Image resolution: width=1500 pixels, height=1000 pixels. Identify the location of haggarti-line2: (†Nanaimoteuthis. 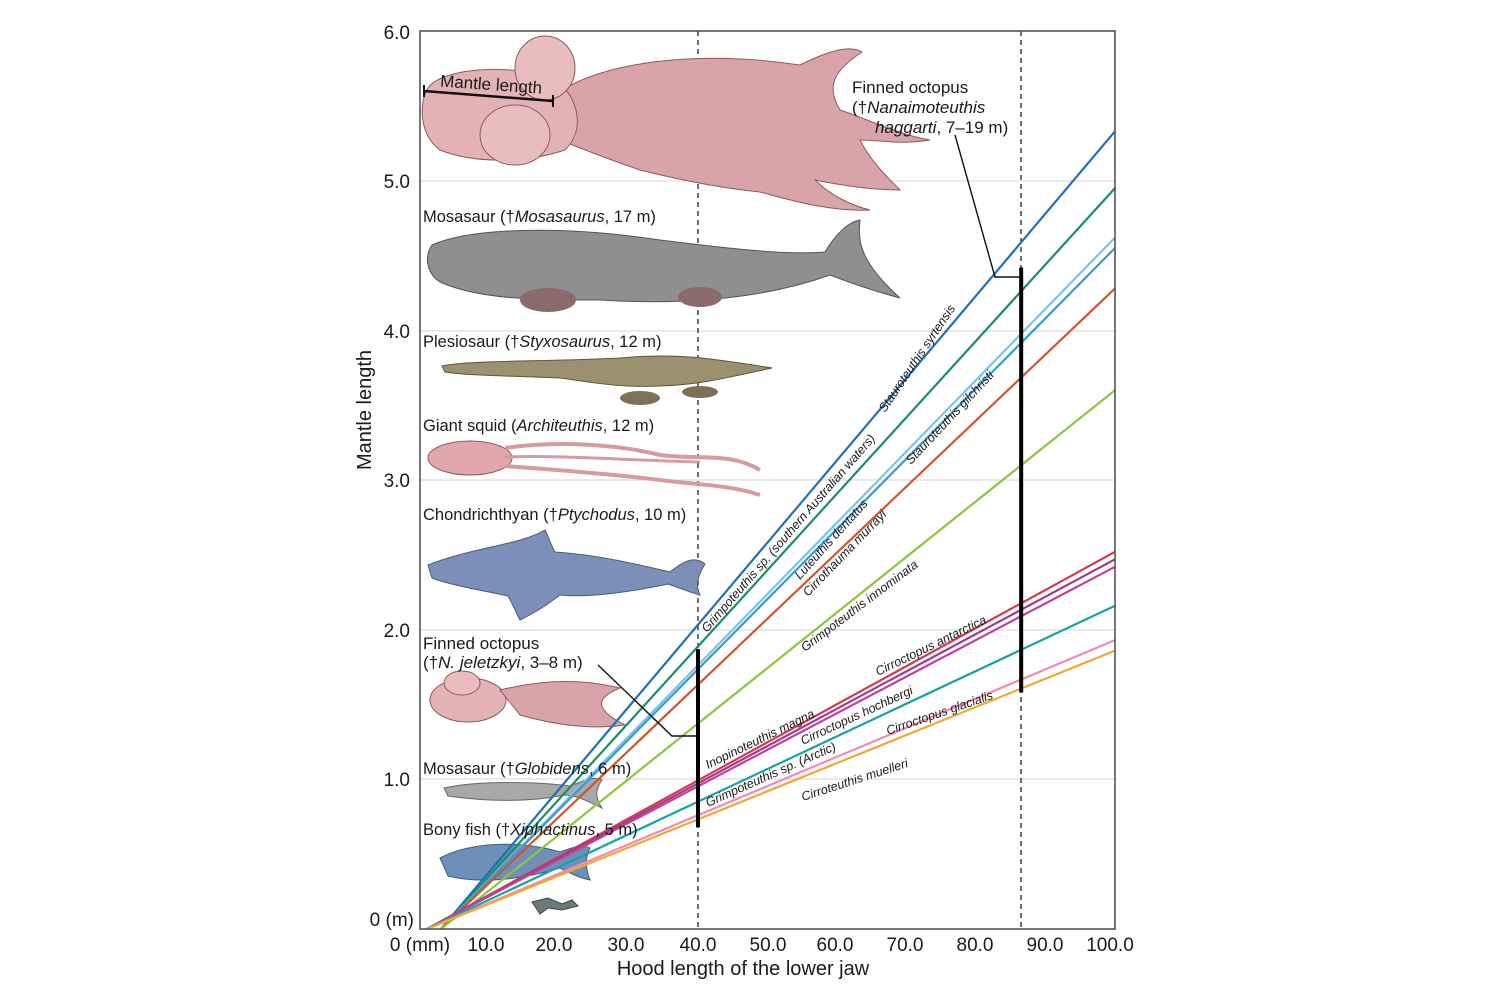
(919, 107).